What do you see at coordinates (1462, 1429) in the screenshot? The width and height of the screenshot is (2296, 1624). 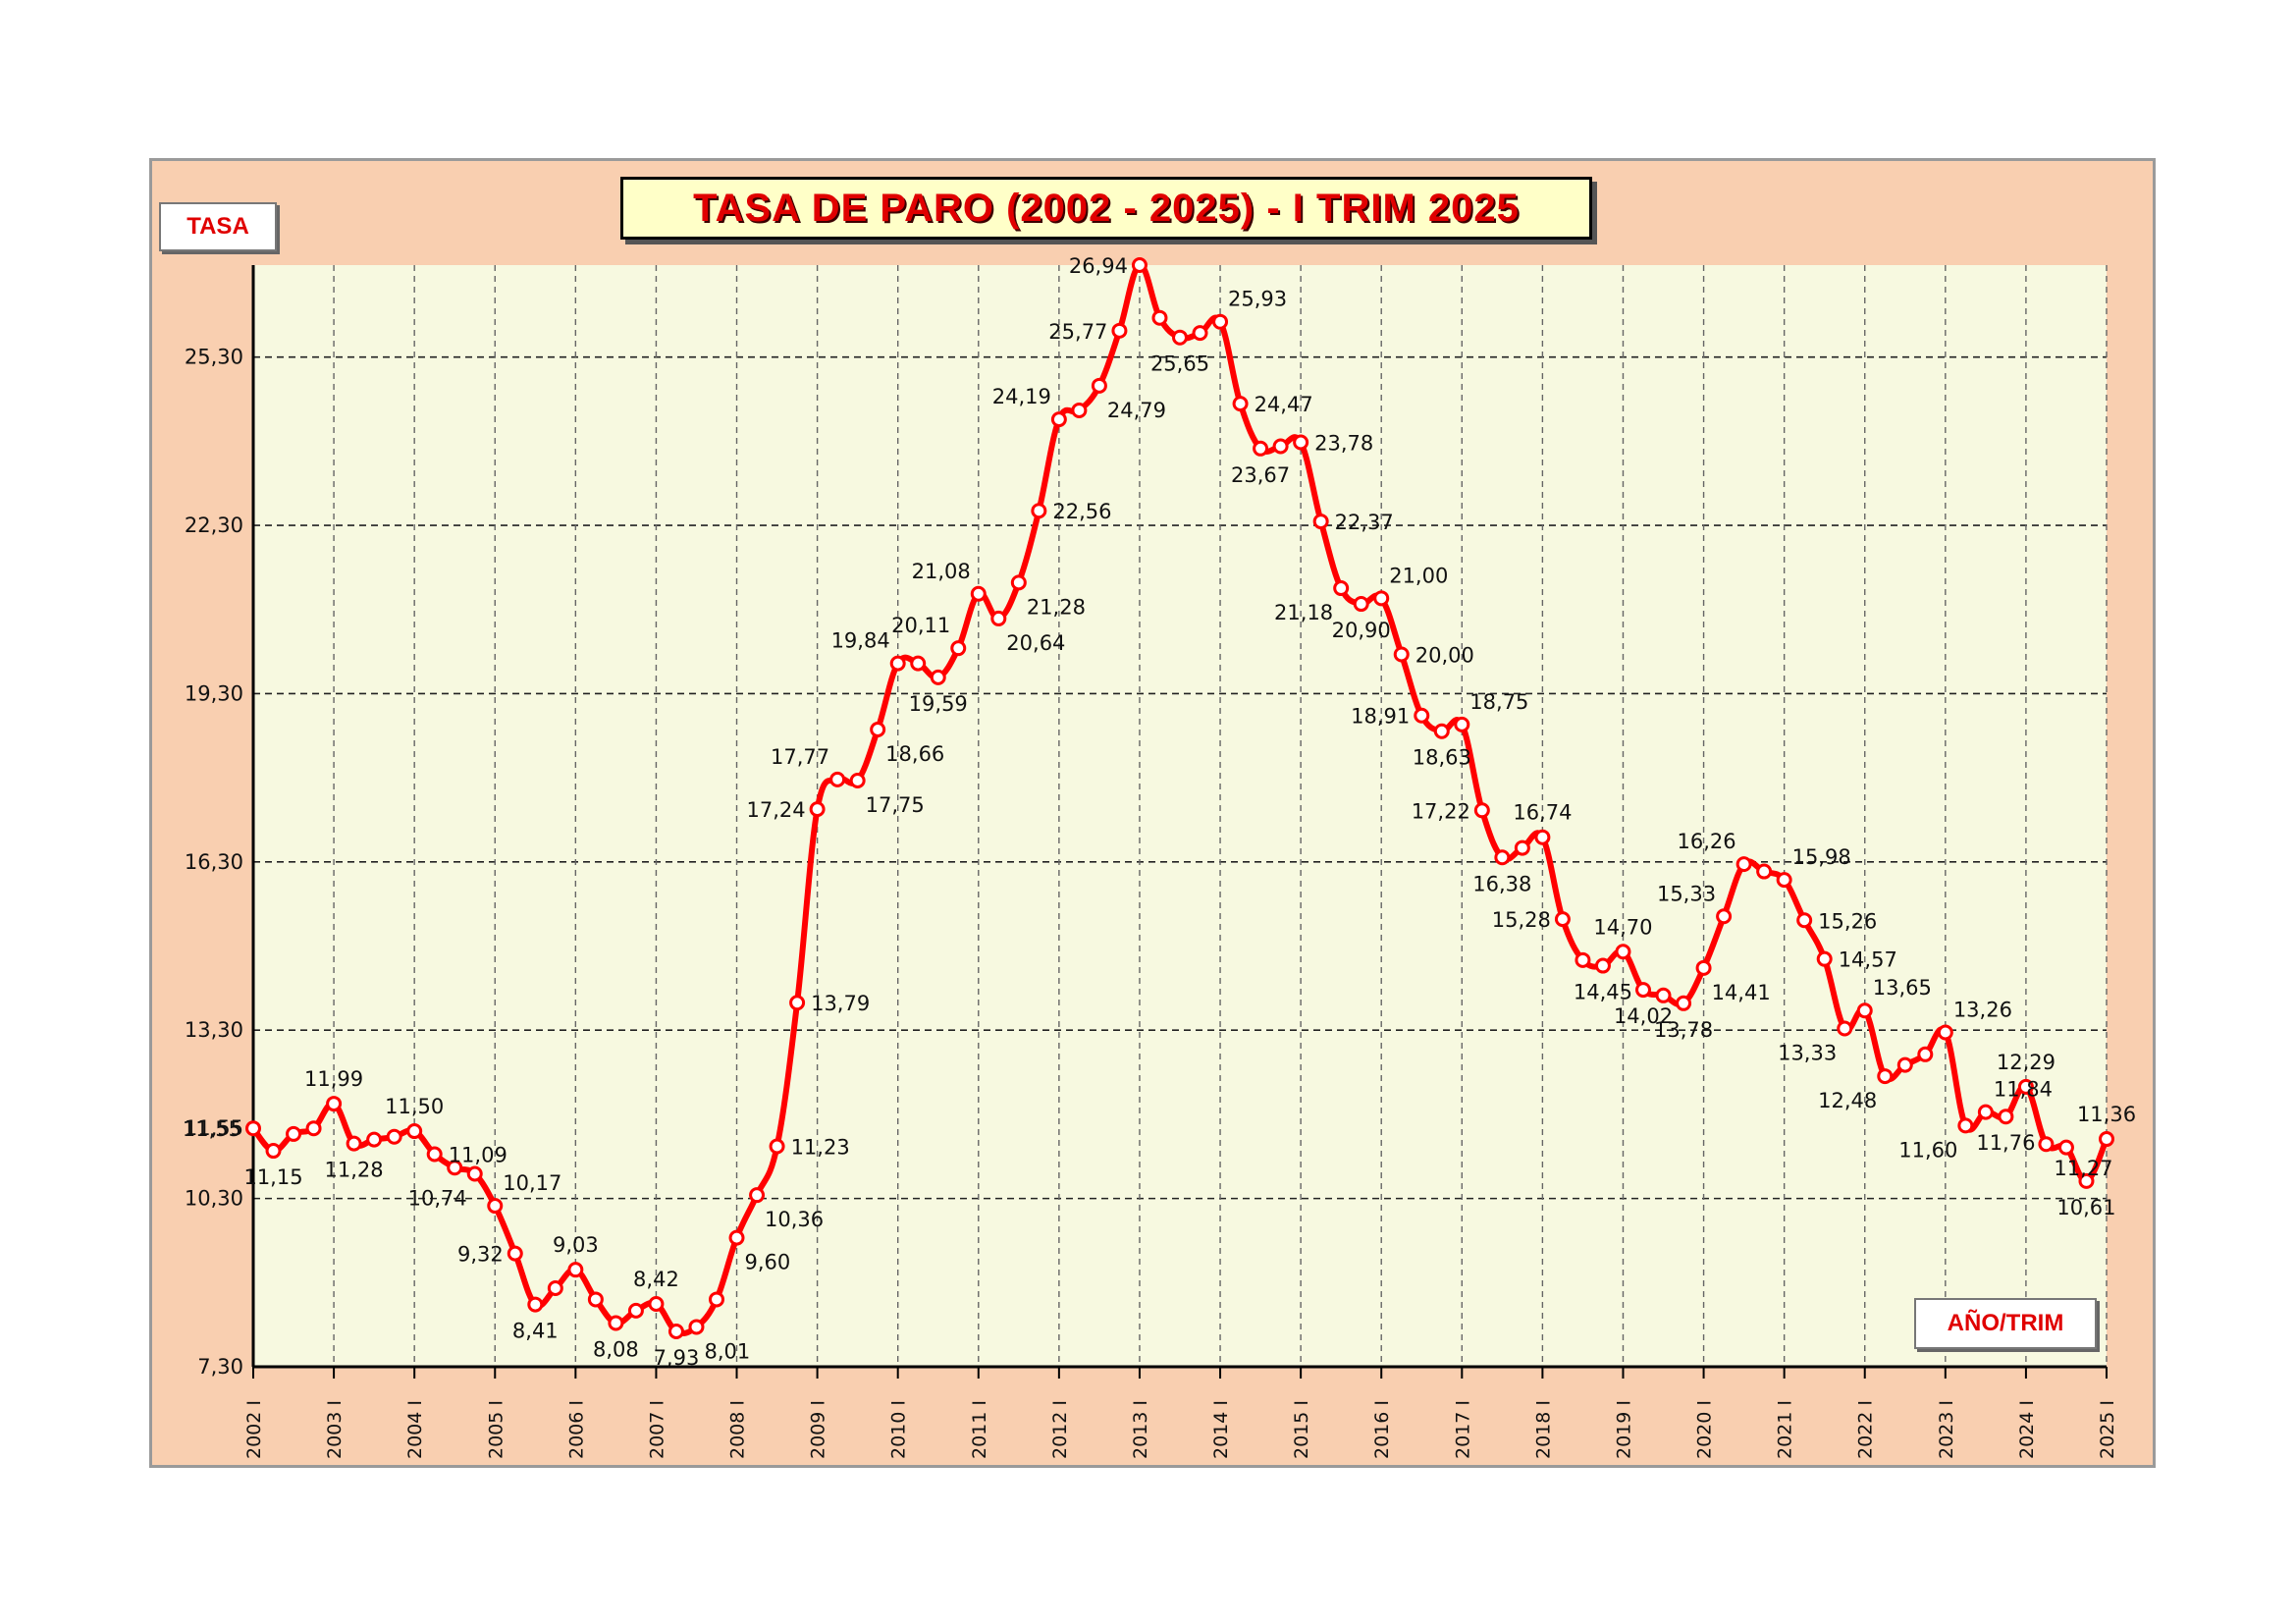 I see `x-tick-label: 2017 I` at bounding box center [1462, 1429].